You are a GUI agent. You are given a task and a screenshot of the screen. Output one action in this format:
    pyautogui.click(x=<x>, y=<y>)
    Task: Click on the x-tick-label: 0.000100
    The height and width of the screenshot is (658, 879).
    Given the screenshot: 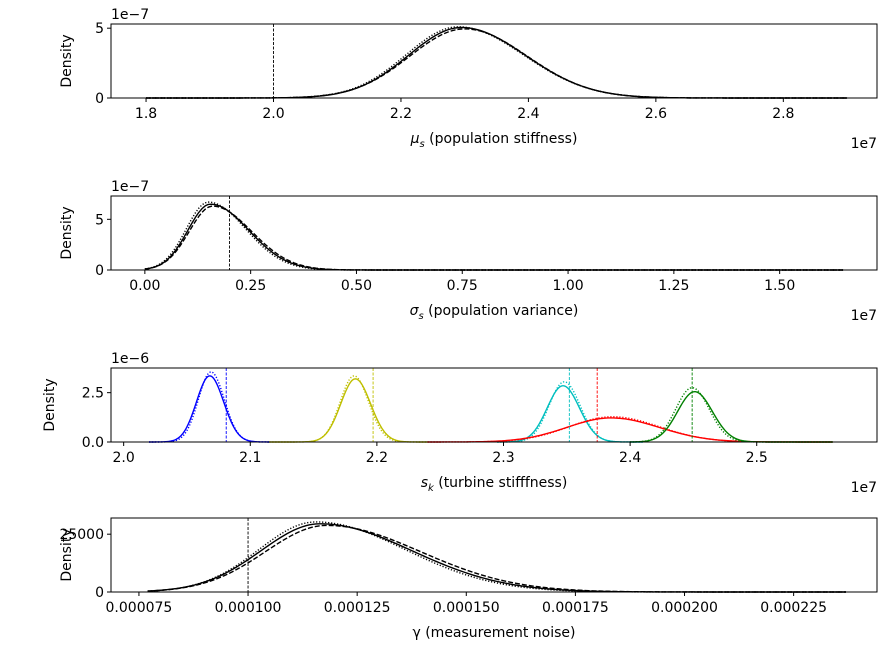 What is the action you would take?
    pyautogui.click(x=248, y=608)
    